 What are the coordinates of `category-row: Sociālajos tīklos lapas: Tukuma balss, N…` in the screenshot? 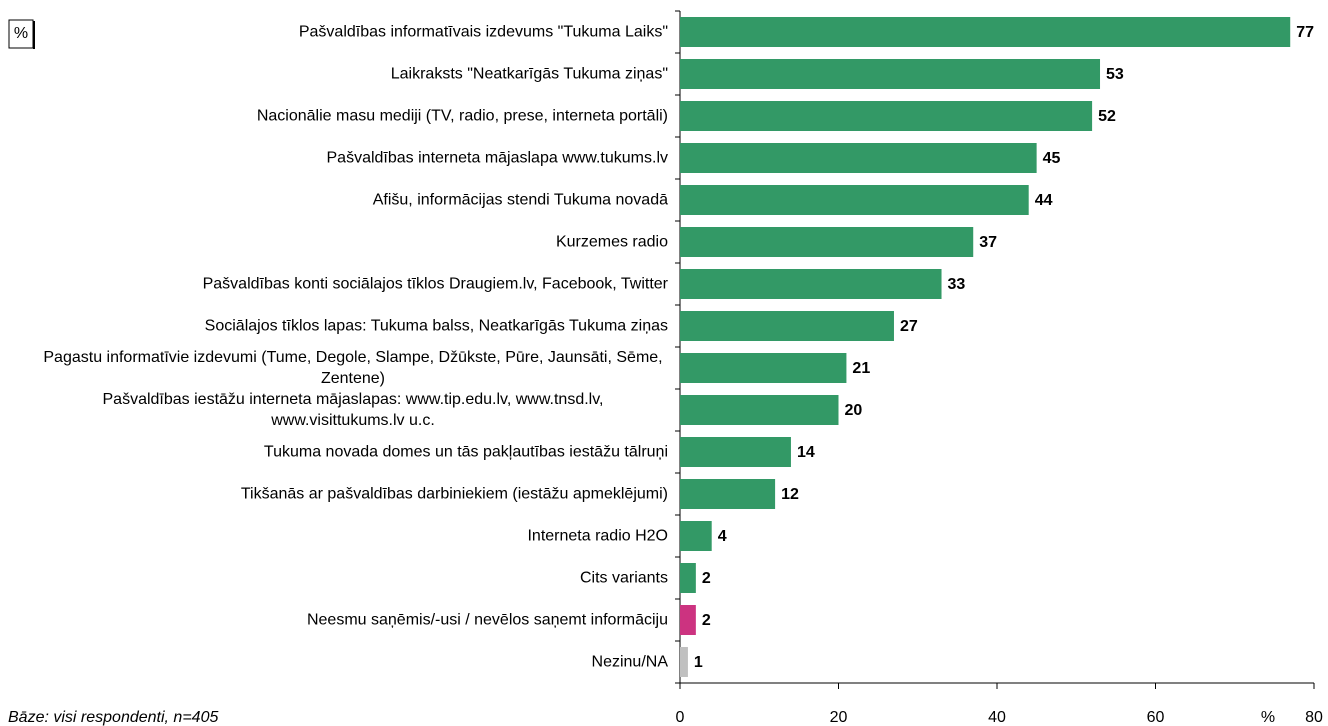 It's located at (338, 326).